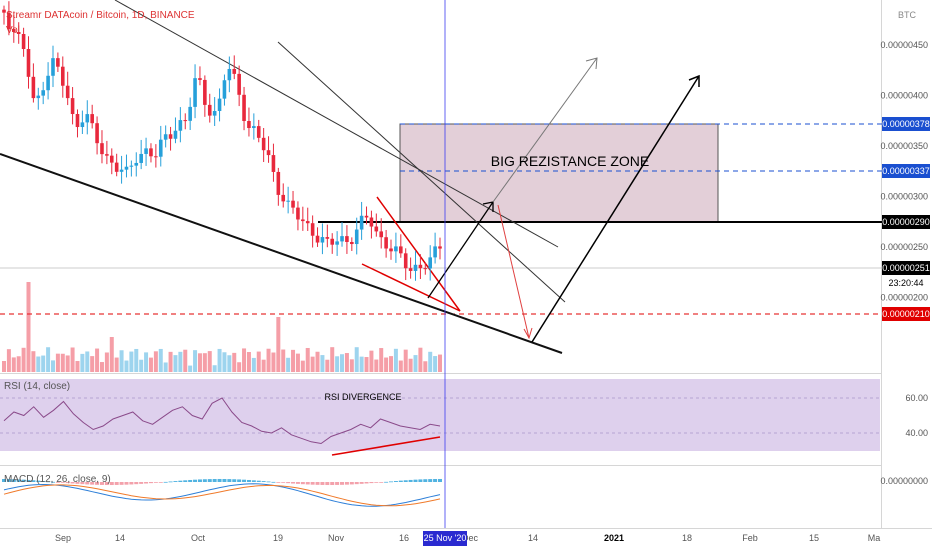 The width and height of the screenshot is (932, 550). I want to click on price-tick-label: 0.00000450, so click(904, 45).